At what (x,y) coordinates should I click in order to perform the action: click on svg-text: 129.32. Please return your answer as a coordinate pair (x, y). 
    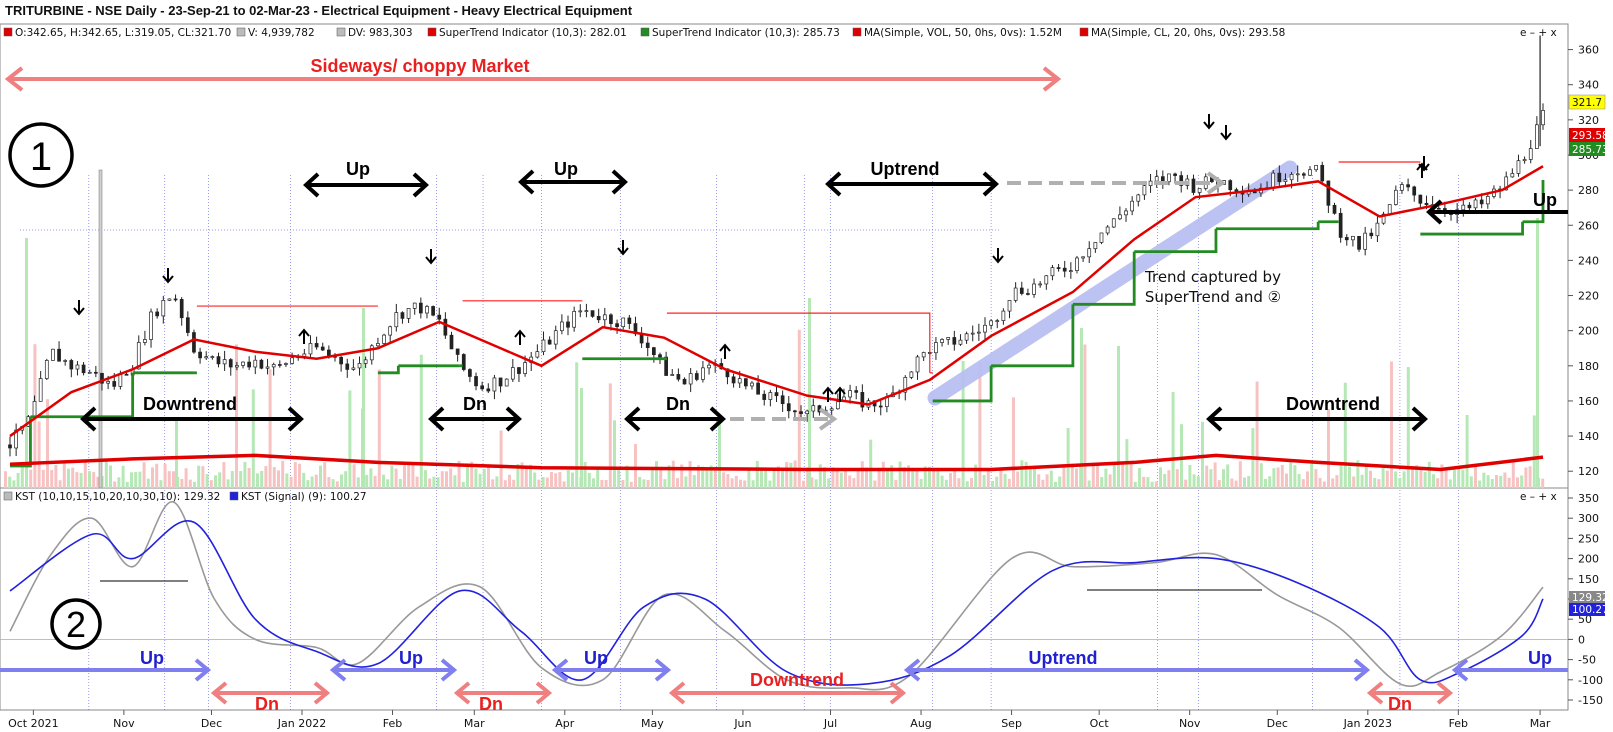
    Looking at the image, I should click on (1590, 598).